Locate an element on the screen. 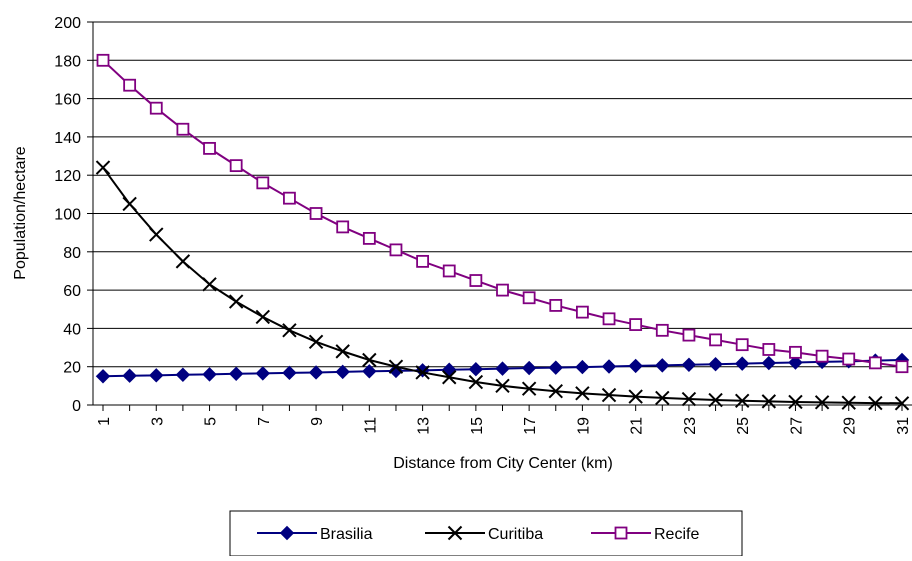  legend-label-recife: Recife is located at coordinates (676, 534).